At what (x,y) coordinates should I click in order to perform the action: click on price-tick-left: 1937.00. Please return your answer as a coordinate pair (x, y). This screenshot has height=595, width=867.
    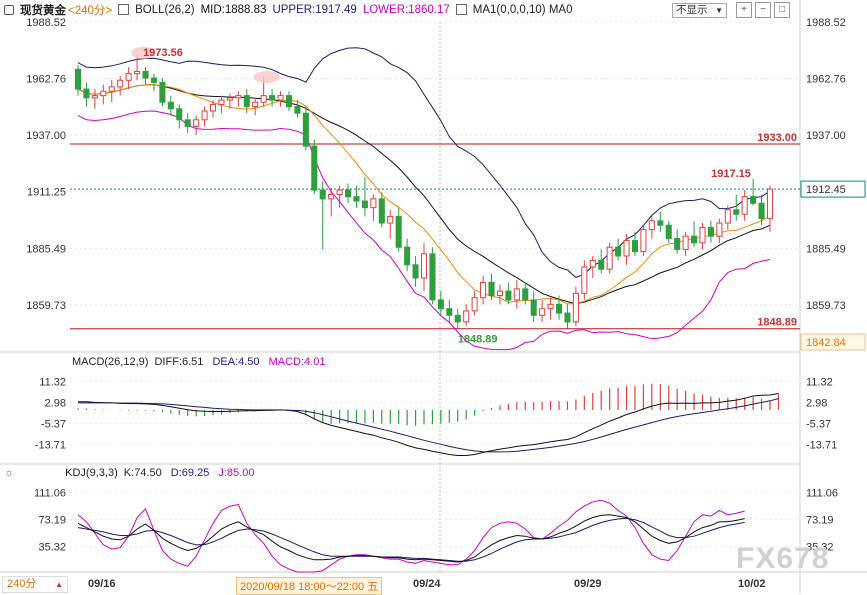
    Looking at the image, I should click on (46, 136).